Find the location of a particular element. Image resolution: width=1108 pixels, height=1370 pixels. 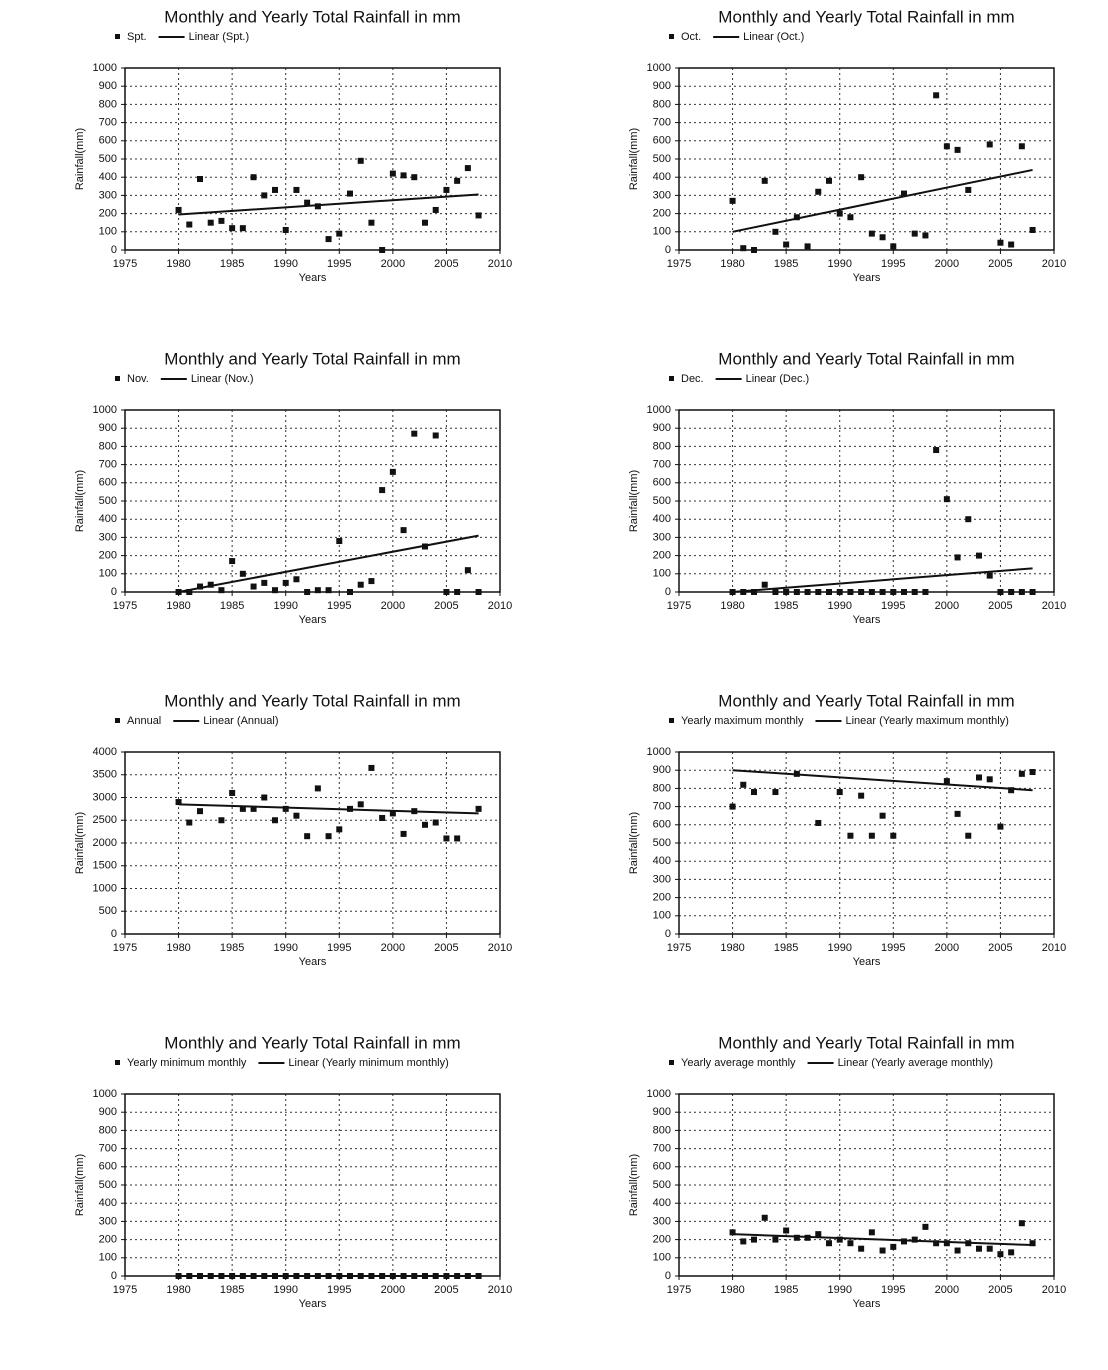

y-tick-label: 700 is located at coordinates (108, 465).